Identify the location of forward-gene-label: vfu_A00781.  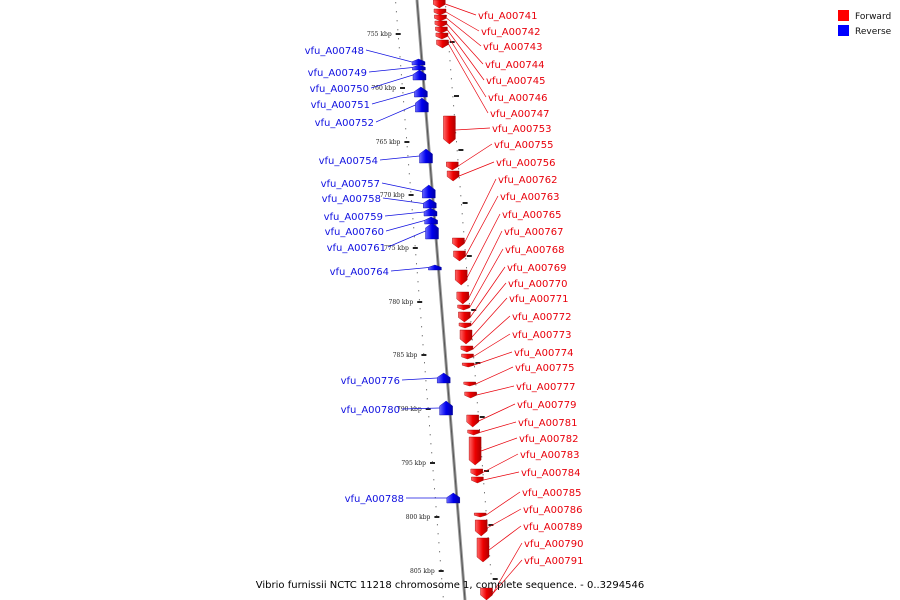
(547, 423).